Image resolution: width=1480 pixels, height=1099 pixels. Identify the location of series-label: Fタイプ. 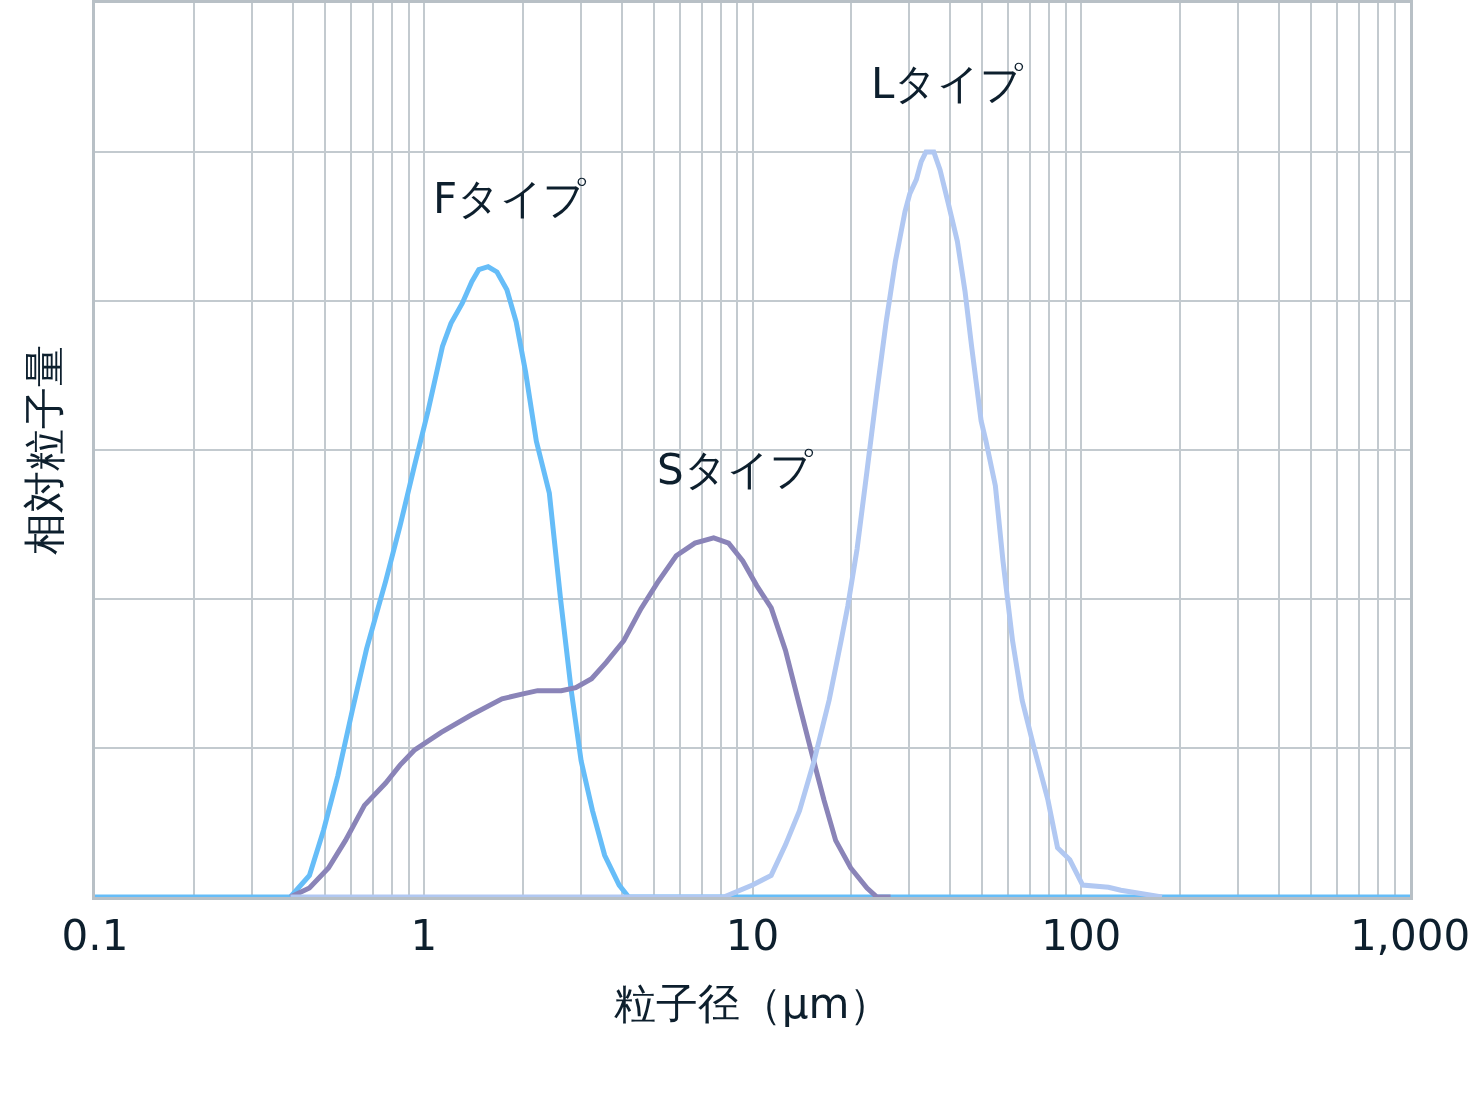
(510, 198).